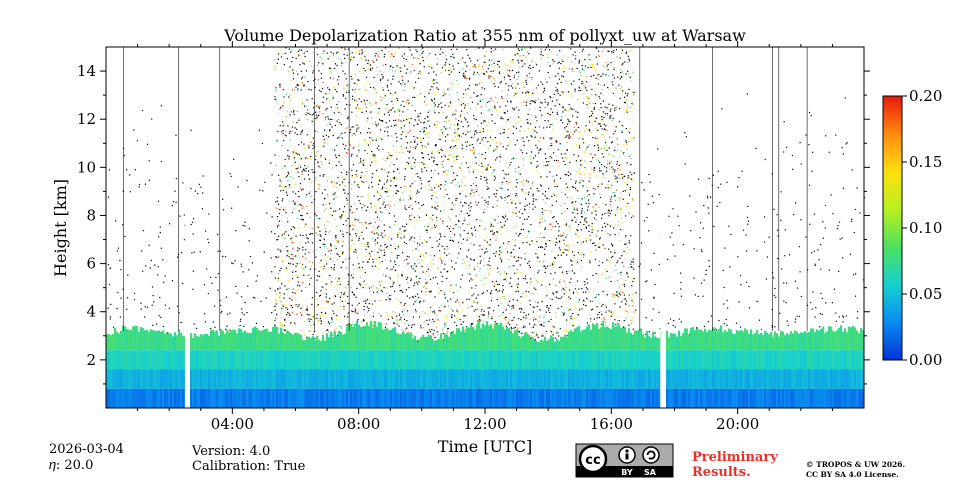 The height and width of the screenshot is (480, 960). Describe the element at coordinates (627, 456) in the screenshot. I see `attribution-icon-body` at that location.